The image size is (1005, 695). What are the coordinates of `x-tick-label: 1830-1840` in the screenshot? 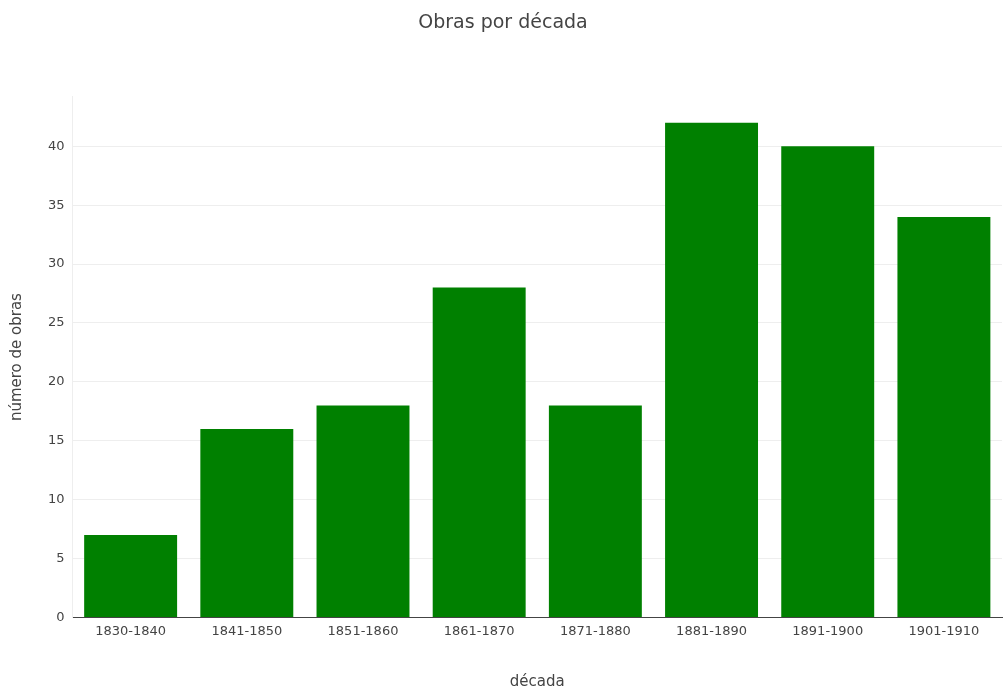 It's located at (131, 630).